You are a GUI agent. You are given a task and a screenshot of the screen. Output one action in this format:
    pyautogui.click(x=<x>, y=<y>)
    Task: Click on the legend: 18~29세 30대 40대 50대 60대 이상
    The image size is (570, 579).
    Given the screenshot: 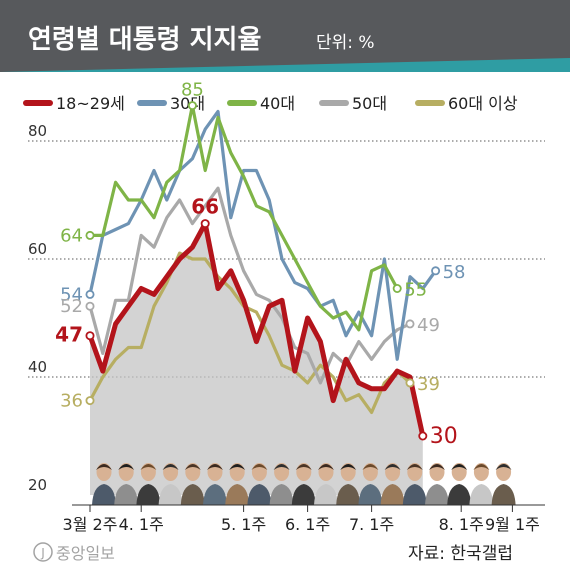 What is the action you would take?
    pyautogui.click(x=270, y=103)
    